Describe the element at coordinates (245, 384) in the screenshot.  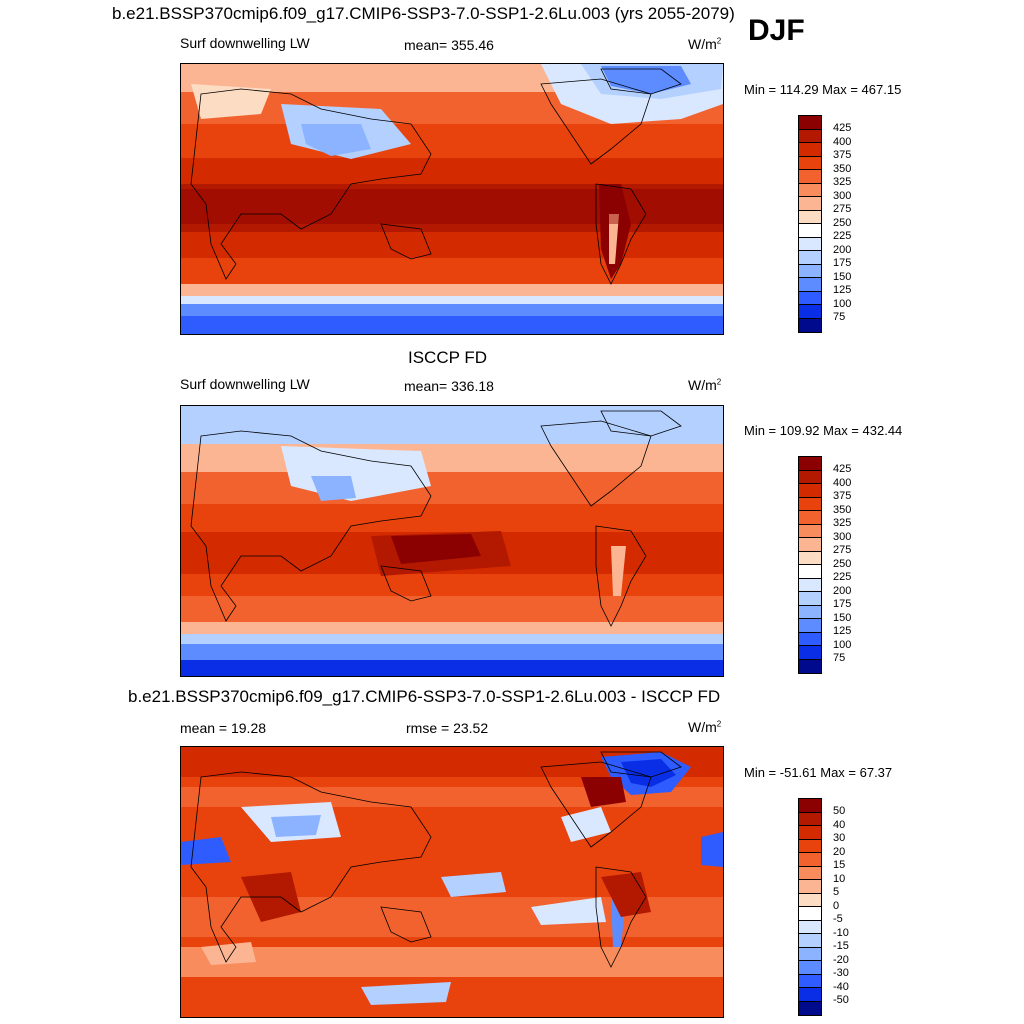
I see `panel2-variable-label: Surf downwelling LW` at that location.